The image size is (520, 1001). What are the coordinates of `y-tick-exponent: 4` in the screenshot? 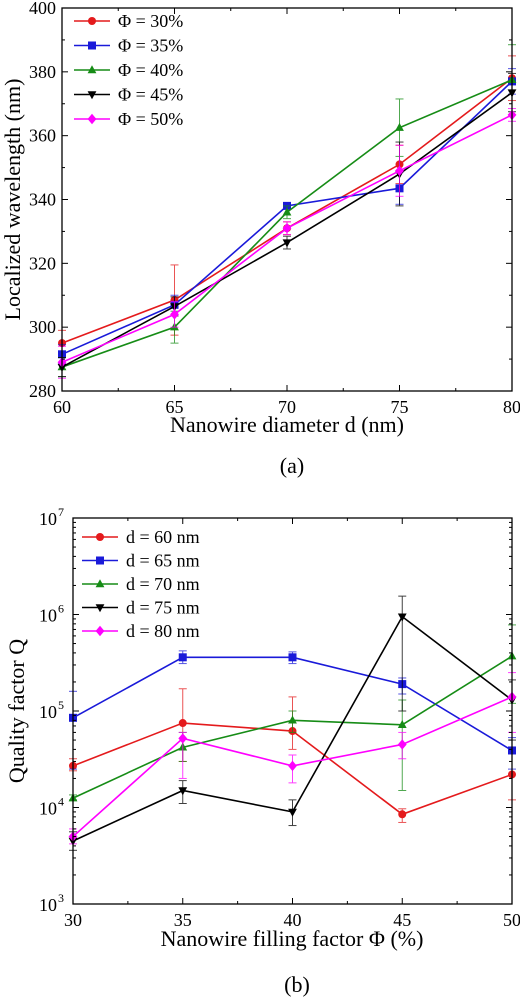 It's located at (61, 802).